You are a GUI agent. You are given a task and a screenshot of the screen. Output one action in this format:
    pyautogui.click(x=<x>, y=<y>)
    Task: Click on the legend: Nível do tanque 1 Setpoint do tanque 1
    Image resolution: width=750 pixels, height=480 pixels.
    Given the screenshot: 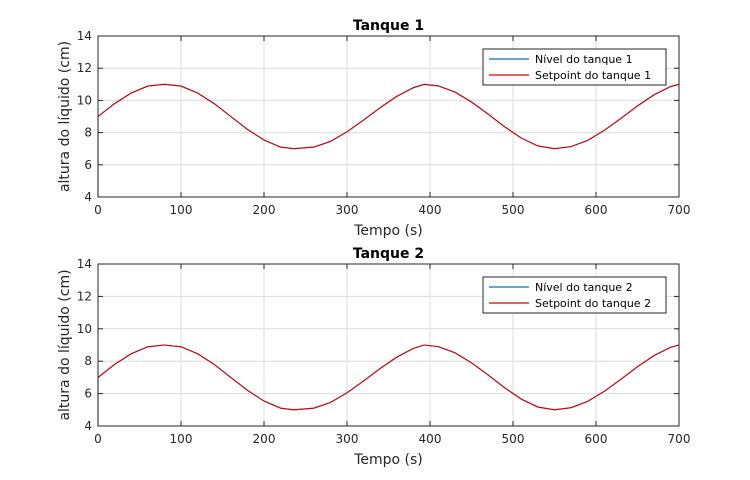 What is the action you would take?
    pyautogui.click(x=574, y=67)
    